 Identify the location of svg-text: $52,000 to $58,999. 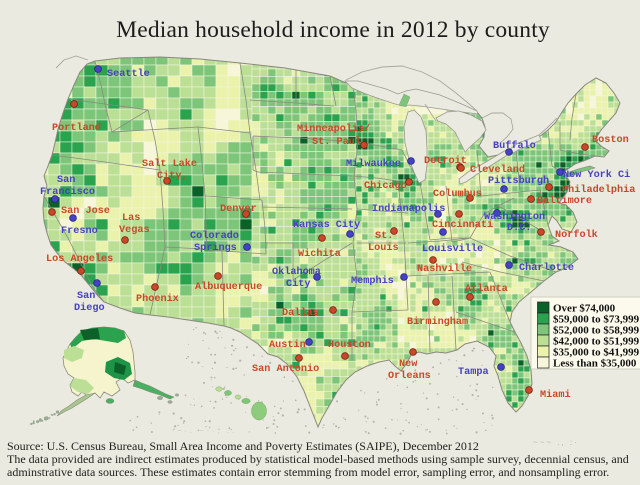
(596, 331).